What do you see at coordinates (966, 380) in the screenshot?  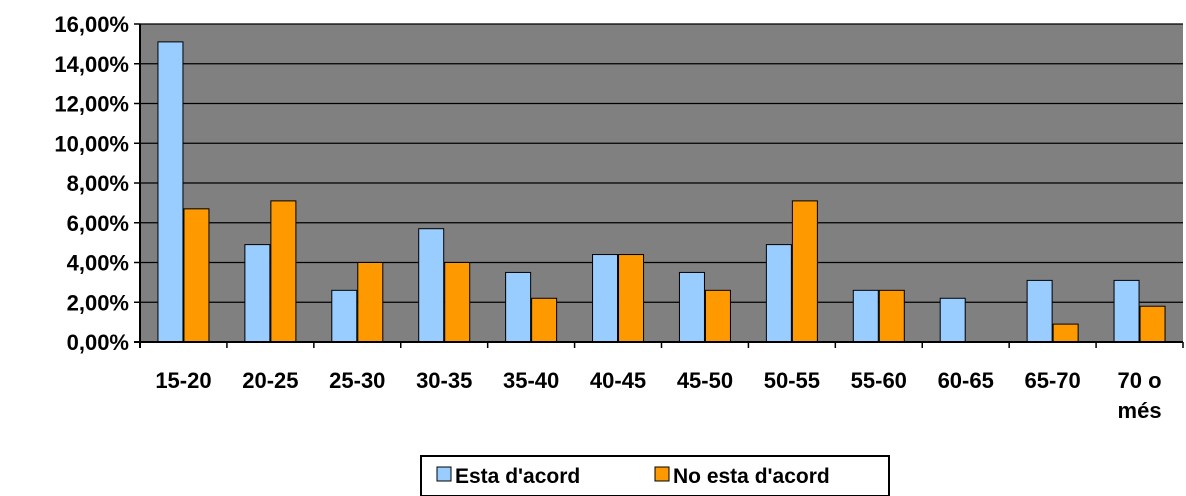 I see `x-category-label: 60-65` at bounding box center [966, 380].